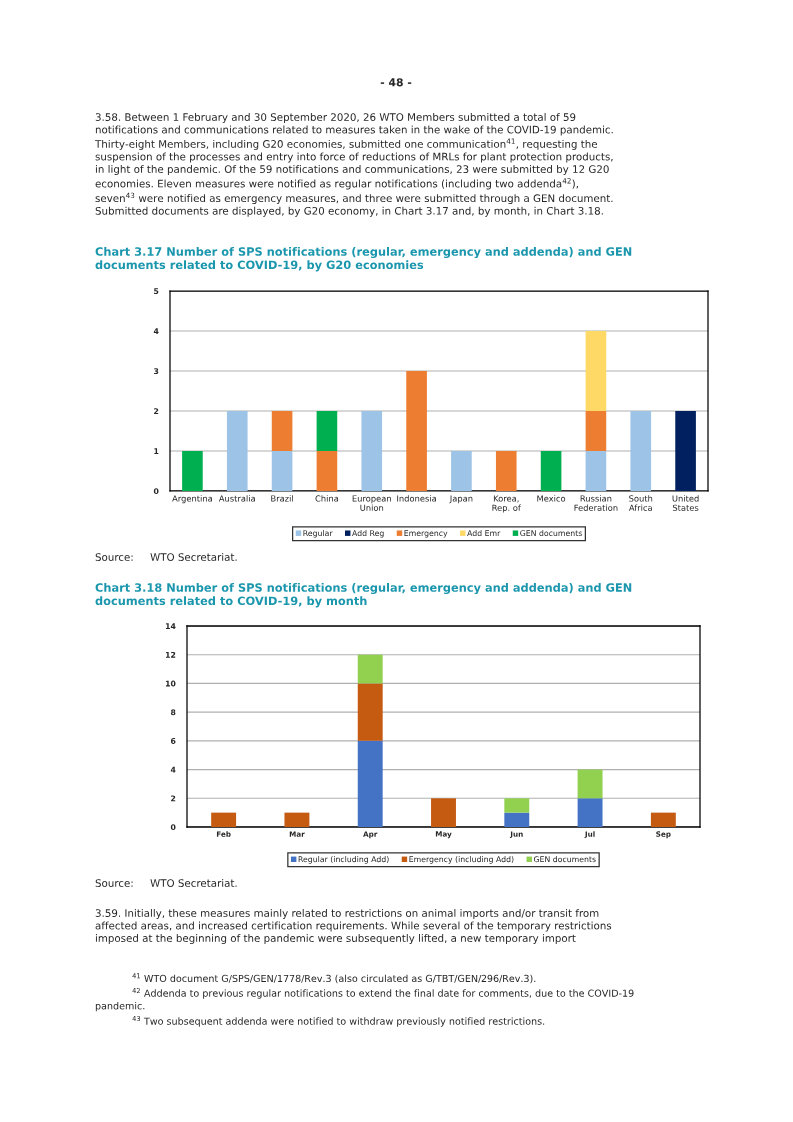 The width and height of the screenshot is (793, 1122). I want to click on text: $^{42}$ Addenda to previous regular notifications to extend the final date for comments, due to the COVID-19 pandemic., so click(364, 1000).